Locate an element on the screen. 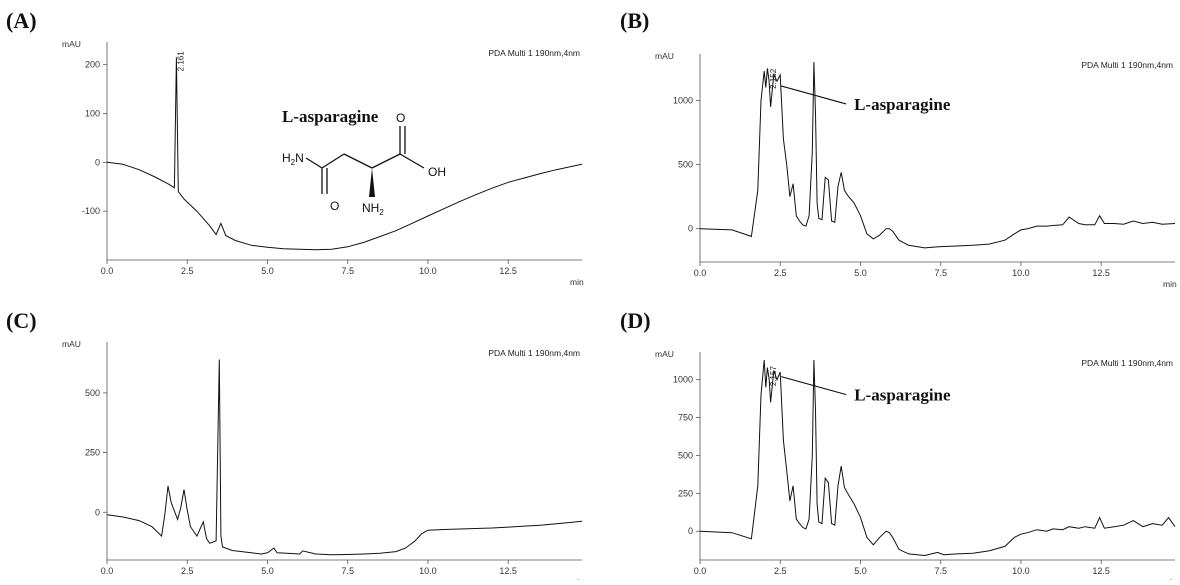 The image size is (1180, 585). y-tick-label: 200 is located at coordinates (92, 65).